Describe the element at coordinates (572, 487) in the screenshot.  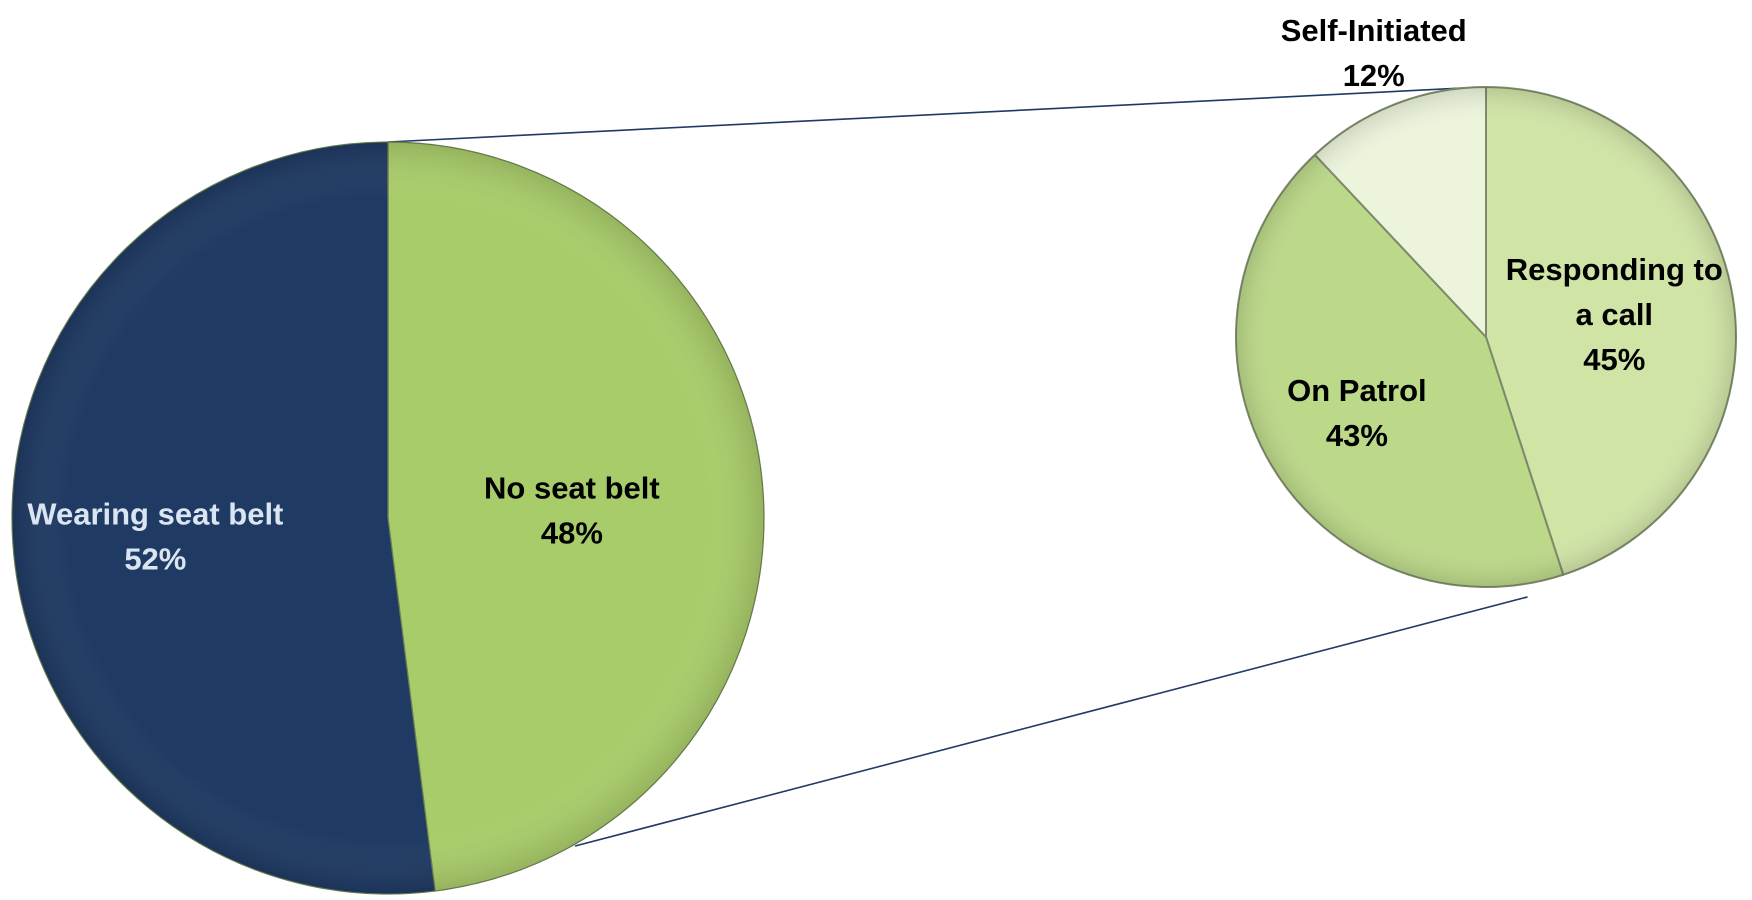
I see `main-slice-label-no-seat-belt: No seat belt` at that location.